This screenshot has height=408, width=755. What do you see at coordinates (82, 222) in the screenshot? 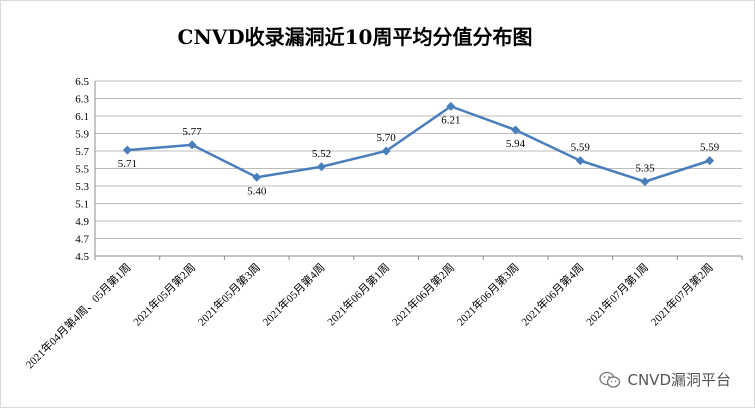
I see `y-tick-label: 4.9` at bounding box center [82, 222].